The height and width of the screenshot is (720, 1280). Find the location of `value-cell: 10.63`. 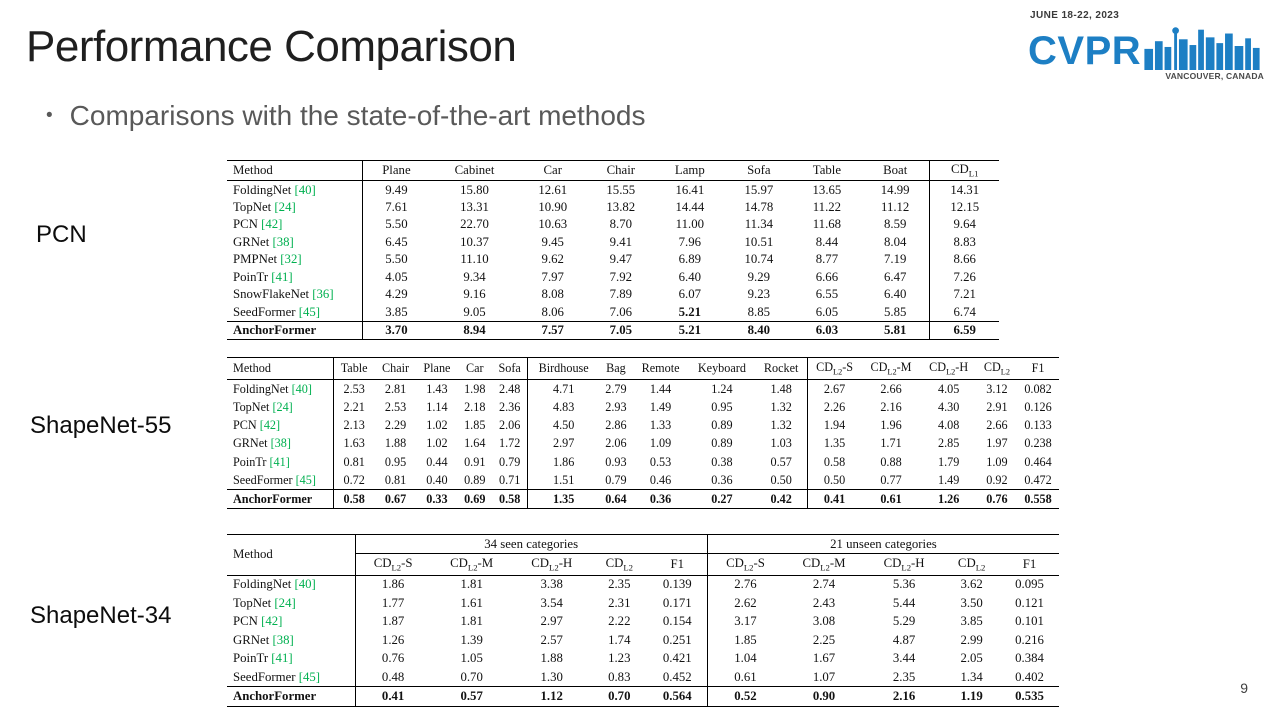

value-cell: 10.63 is located at coordinates (553, 224).